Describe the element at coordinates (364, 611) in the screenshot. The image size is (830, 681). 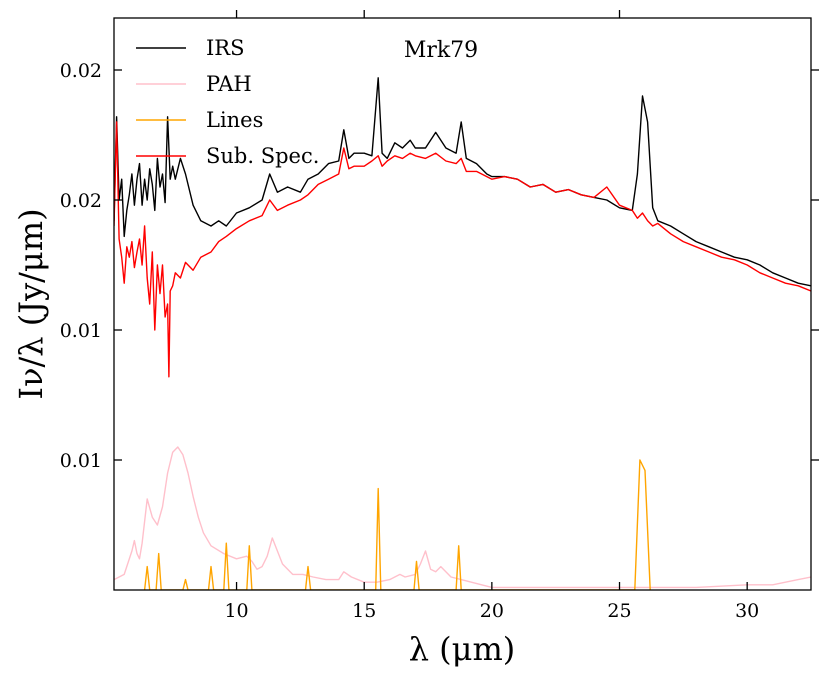
I see `x-tick-label: 15` at that location.